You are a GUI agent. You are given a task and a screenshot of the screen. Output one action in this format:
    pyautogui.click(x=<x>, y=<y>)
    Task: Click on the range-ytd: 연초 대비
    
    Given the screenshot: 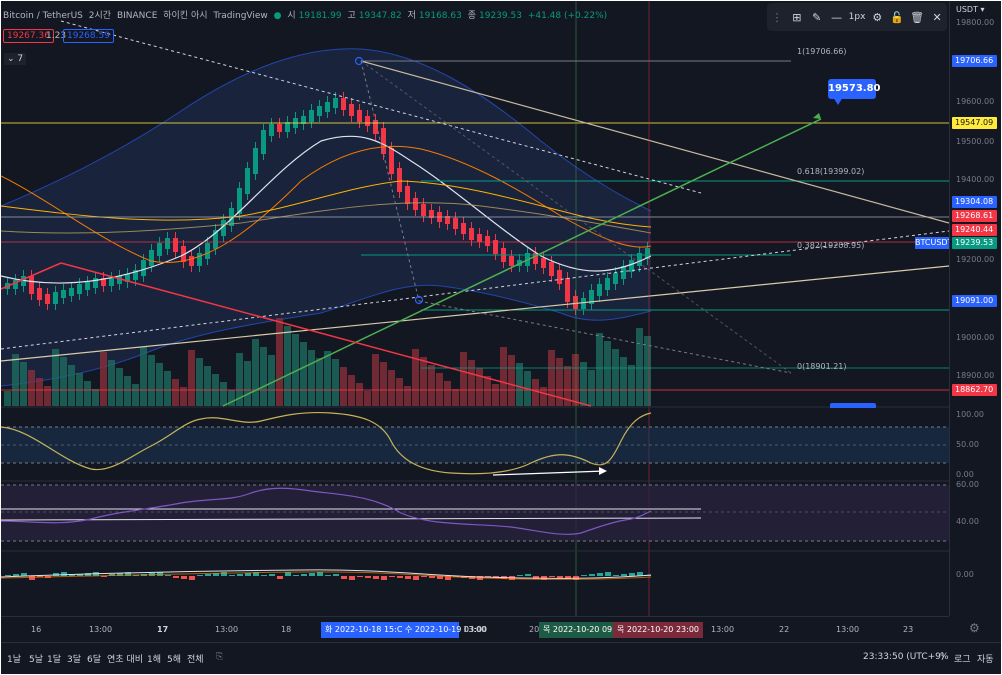 What is the action you would take?
    pyautogui.click(x=125, y=660)
    